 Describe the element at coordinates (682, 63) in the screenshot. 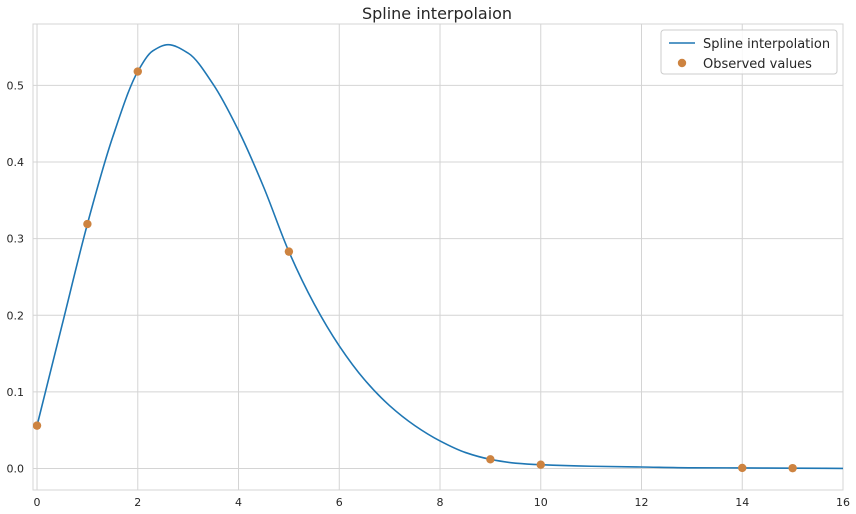

I see `legend-marker-swatch` at that location.